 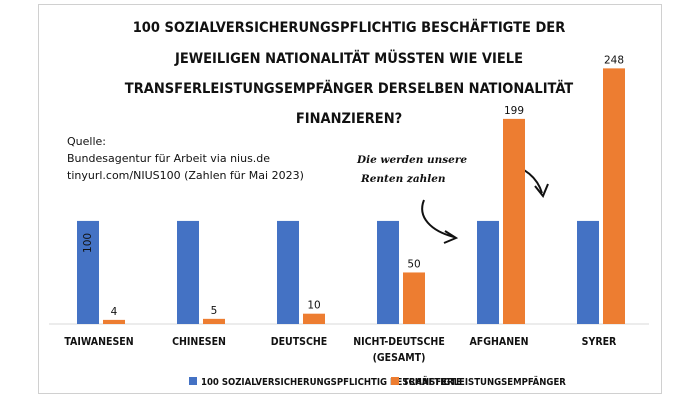 What do you see at coordinates (614, 60) in the screenshot?
I see `value-label-transfer-5: 248` at bounding box center [614, 60].